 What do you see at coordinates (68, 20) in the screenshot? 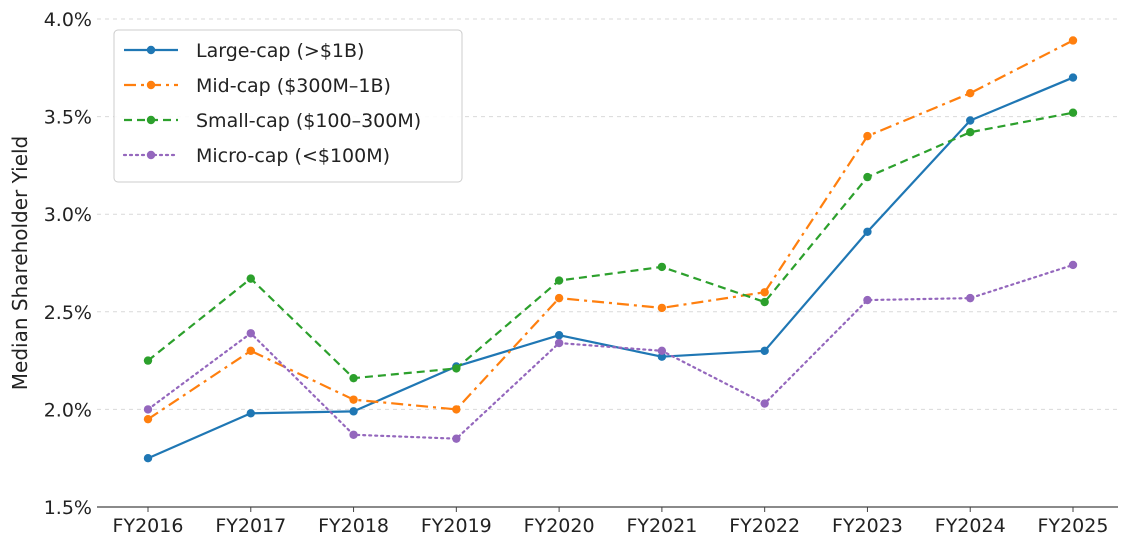
I see `y-tick-label: 4.0%` at bounding box center [68, 20].